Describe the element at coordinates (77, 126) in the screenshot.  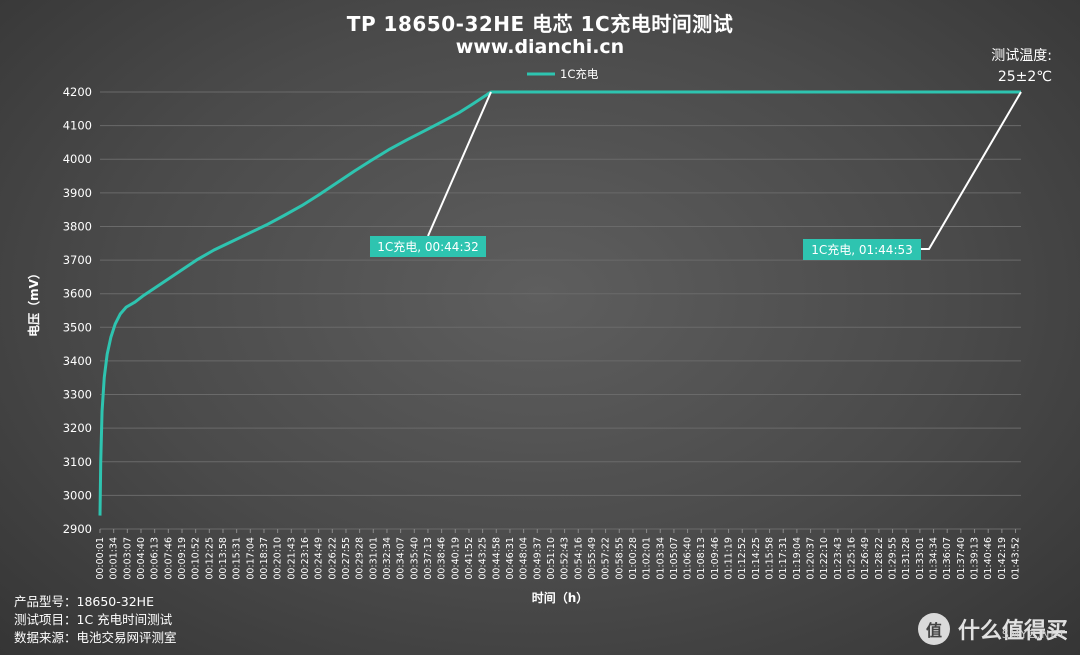
I see `y-tick-label: 4100` at that location.